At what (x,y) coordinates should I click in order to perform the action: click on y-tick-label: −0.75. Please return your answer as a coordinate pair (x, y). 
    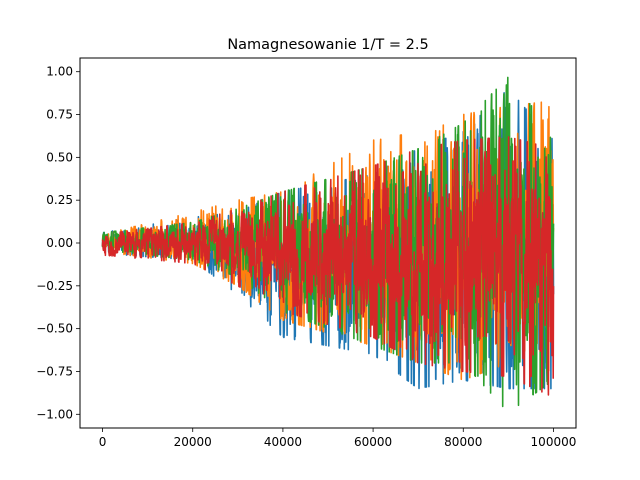
    Looking at the image, I should click on (54, 371).